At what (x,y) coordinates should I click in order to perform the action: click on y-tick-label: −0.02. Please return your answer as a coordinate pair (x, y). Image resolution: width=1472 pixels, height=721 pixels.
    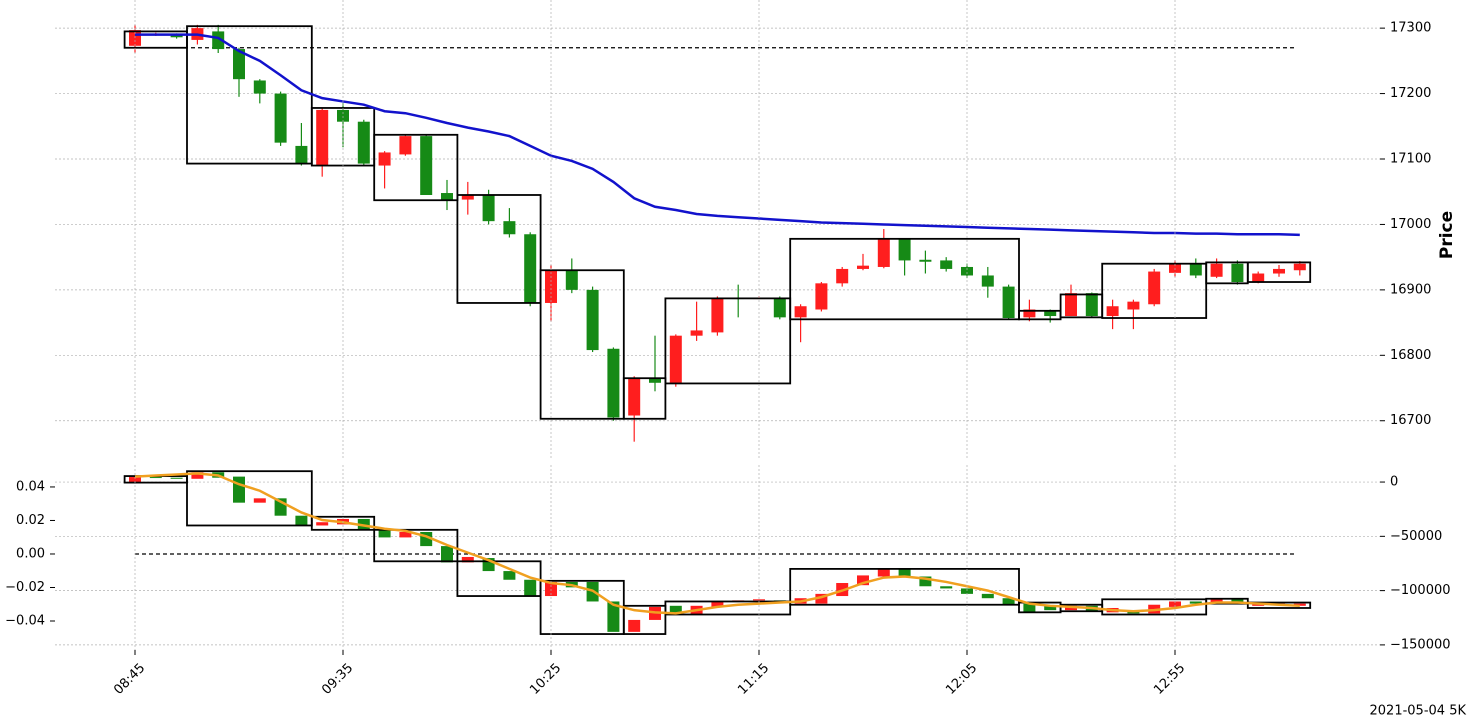
    Looking at the image, I should click on (25, 587).